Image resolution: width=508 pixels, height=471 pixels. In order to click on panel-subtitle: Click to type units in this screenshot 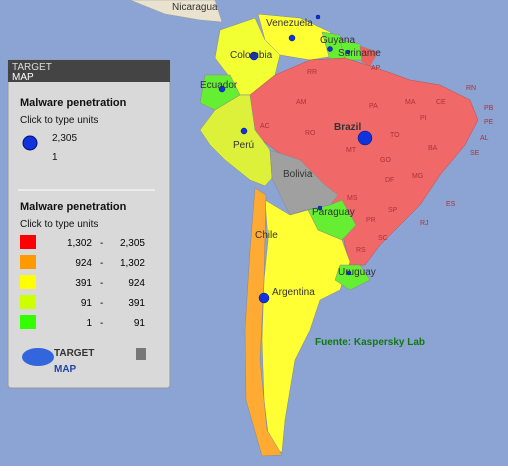, I will do `click(59, 120)`.